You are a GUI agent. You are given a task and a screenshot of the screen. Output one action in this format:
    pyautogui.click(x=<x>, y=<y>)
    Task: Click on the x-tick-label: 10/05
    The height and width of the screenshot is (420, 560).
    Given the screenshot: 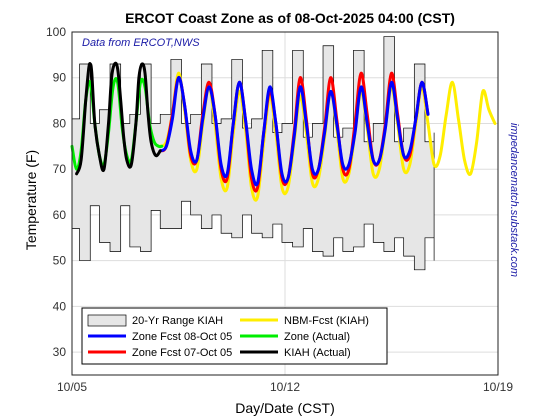 What is the action you would take?
    pyautogui.click(x=72, y=387)
    